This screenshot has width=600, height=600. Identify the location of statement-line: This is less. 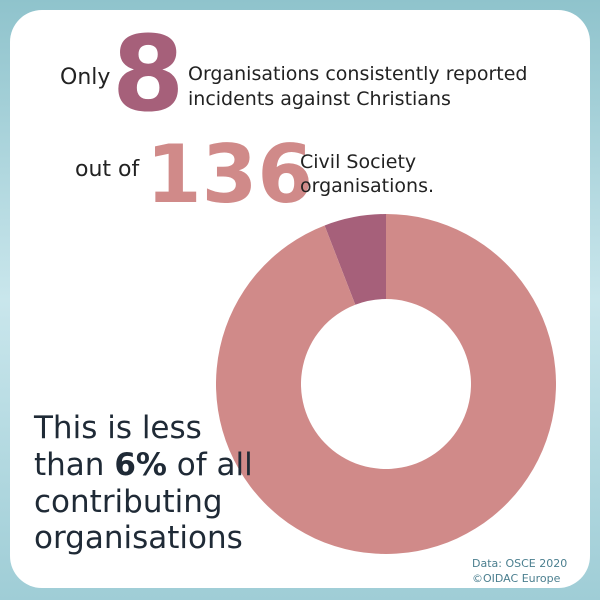
(117, 428).